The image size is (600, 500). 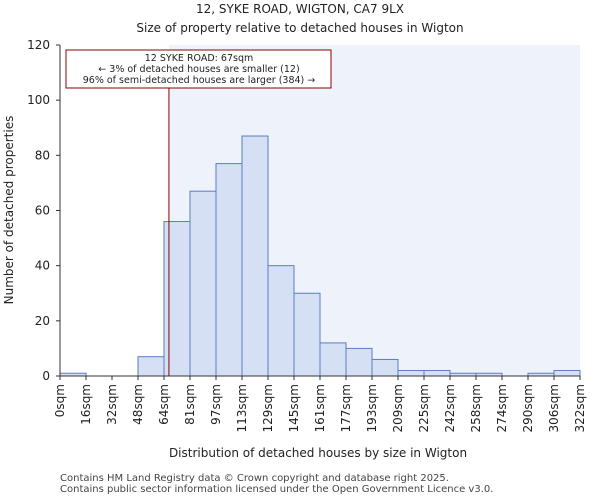 I want to click on y-tick-label: 20, so click(x=42, y=321).